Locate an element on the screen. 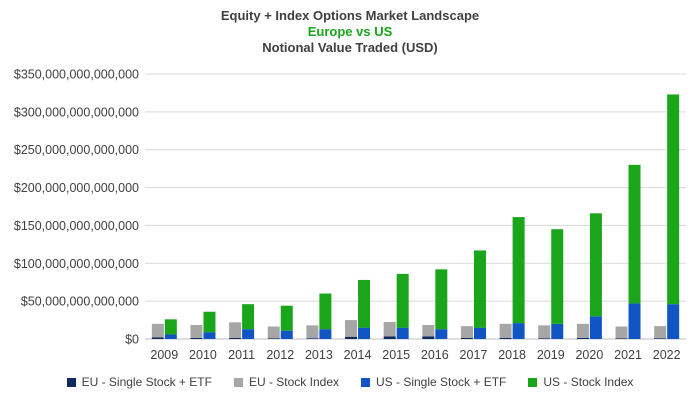  x-tick-label: 2015 is located at coordinates (396, 355).